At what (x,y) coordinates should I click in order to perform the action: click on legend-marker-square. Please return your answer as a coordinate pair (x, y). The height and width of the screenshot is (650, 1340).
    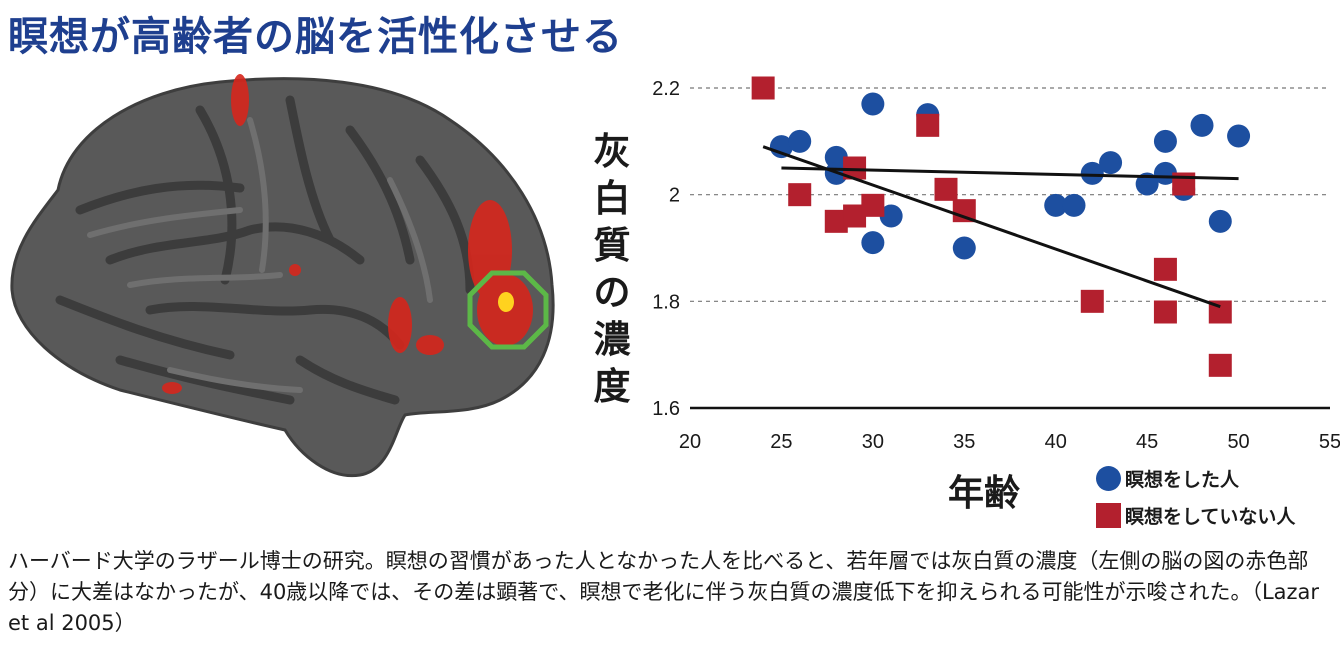
    Looking at the image, I should click on (1108, 515).